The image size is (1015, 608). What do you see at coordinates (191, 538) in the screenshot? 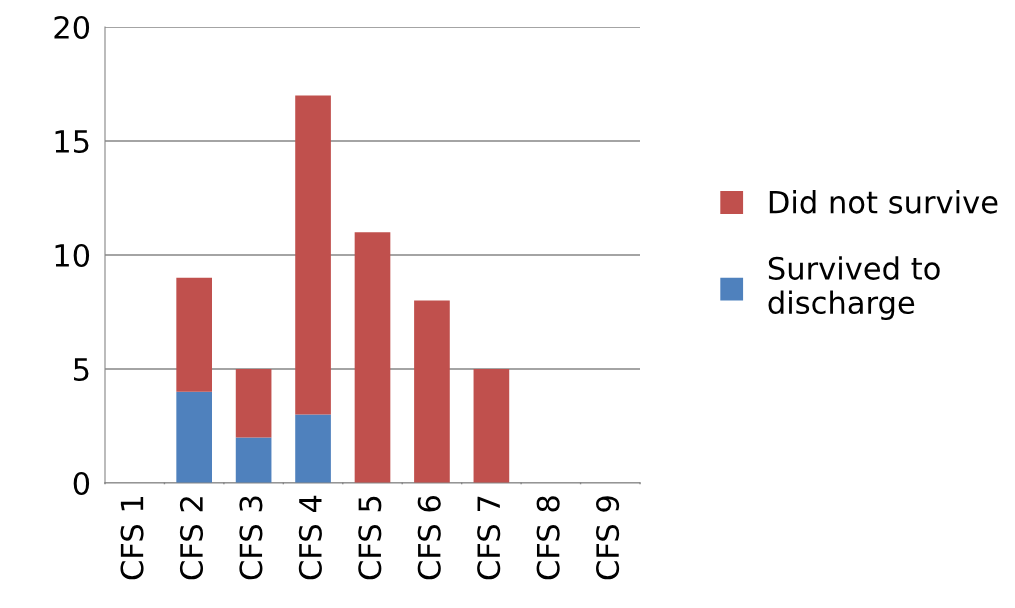
I see `x-tick-label: CFS 2` at bounding box center [191, 538].